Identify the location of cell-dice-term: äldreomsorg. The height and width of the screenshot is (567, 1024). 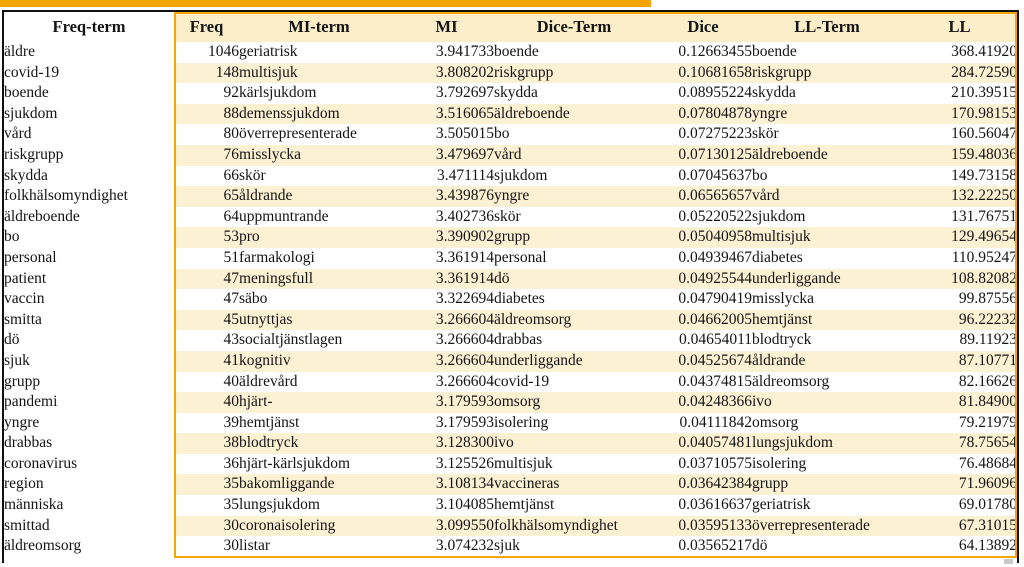
(574, 320).